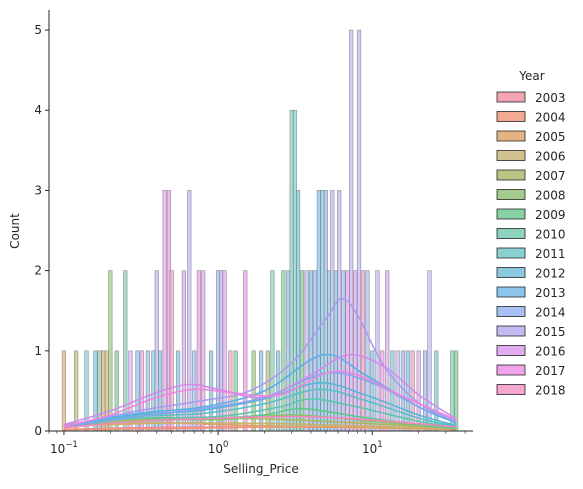 The width and height of the screenshot is (583, 489). What do you see at coordinates (260, 413) in the screenshot?
I see `kde-curve-2010` at bounding box center [260, 413].